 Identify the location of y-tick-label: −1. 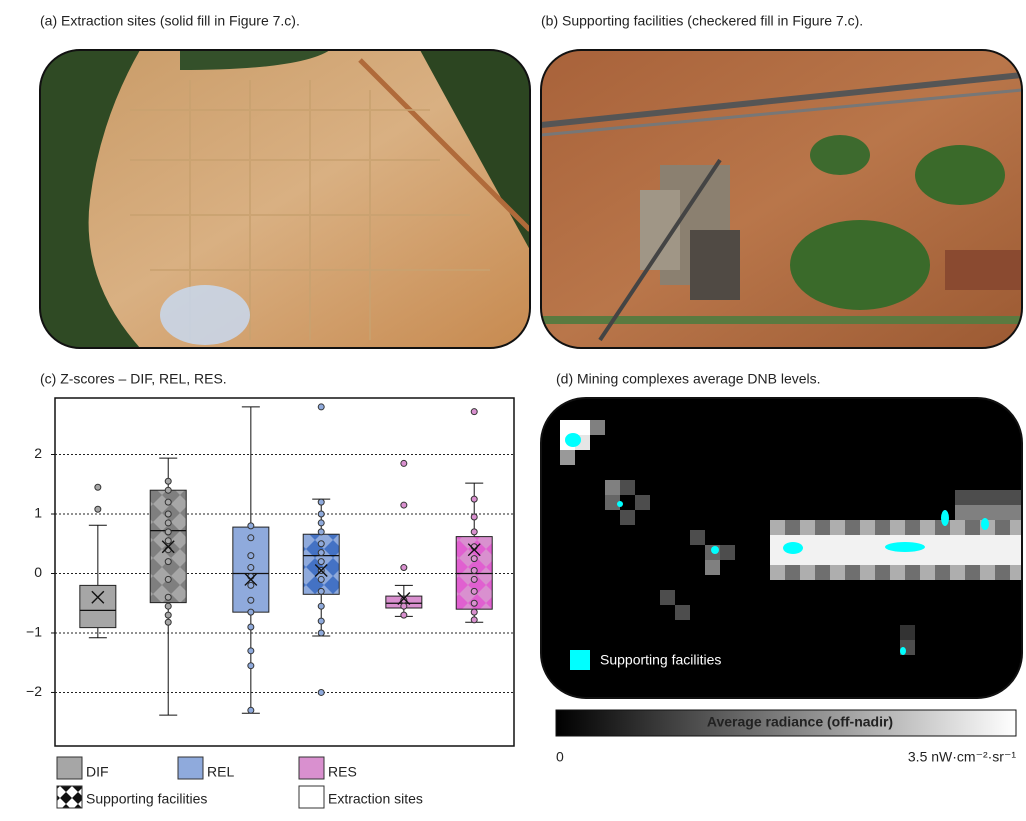
(34, 632).